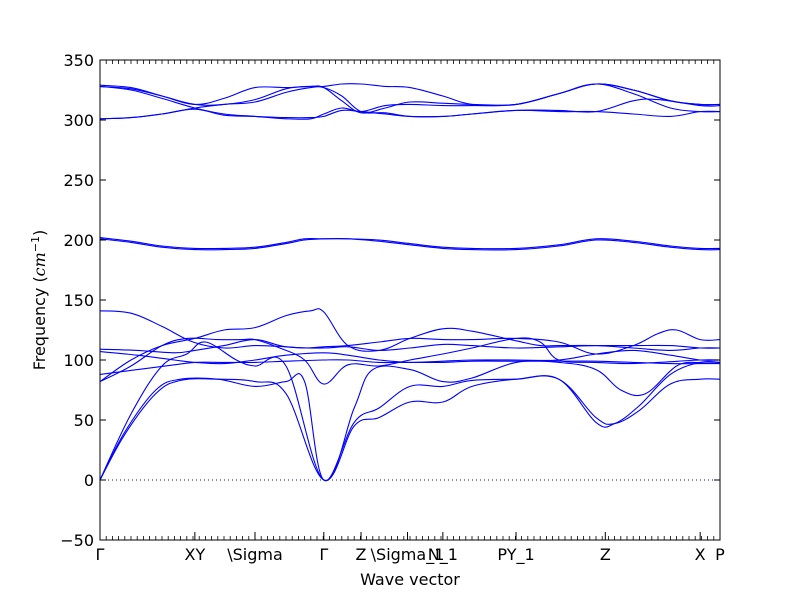 Image resolution: width=800 pixels, height=600 pixels. Describe the element at coordinates (515, 555) in the screenshot. I see `x-tick-label: PY_1` at that location.